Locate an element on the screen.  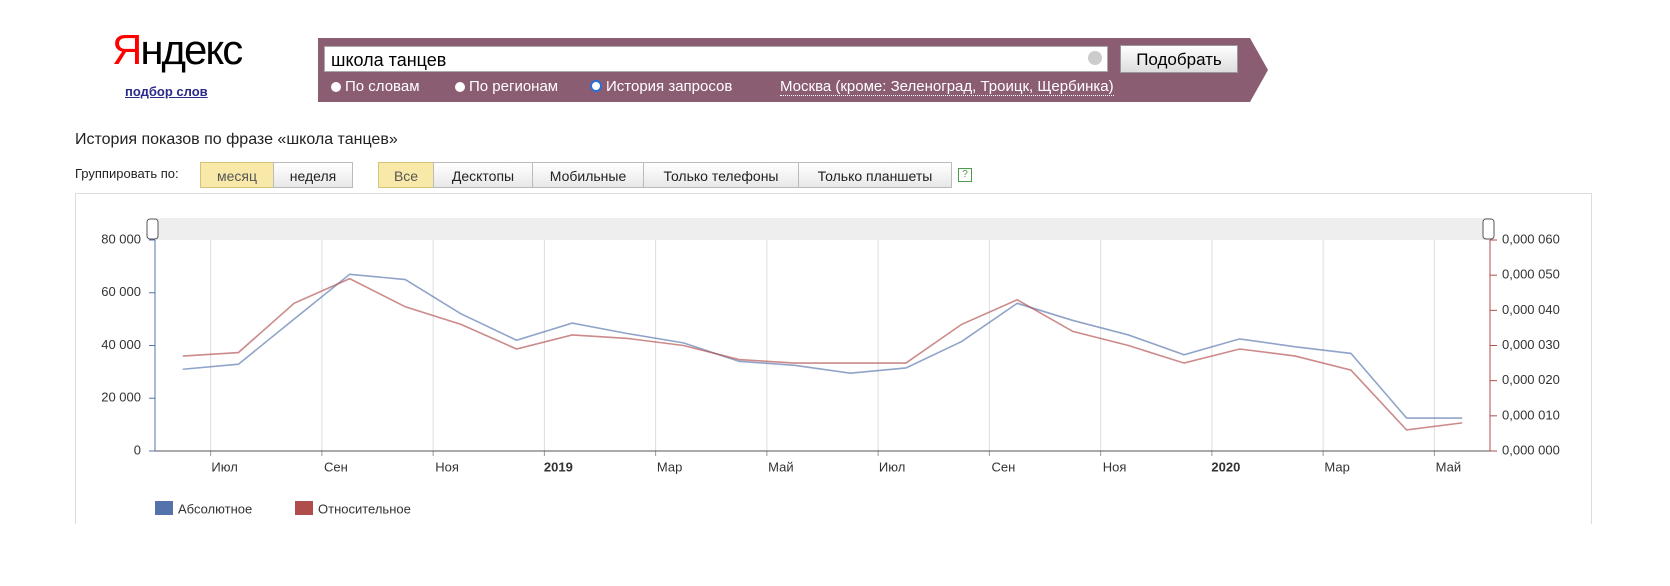
mode-option: По словам is located at coordinates (375, 86).